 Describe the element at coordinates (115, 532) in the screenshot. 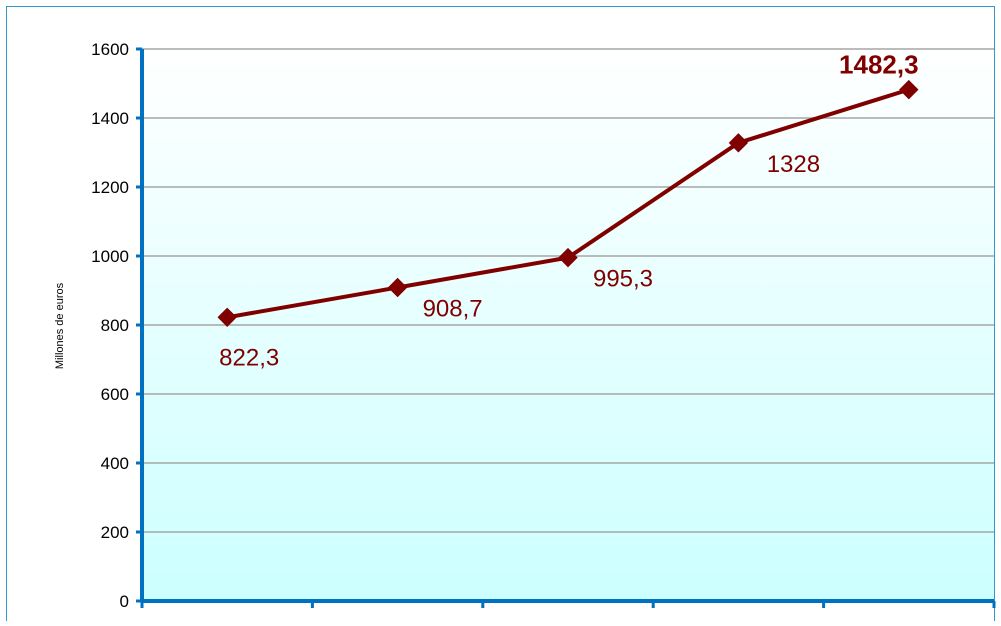

I see `y-tick-label: 200` at that location.